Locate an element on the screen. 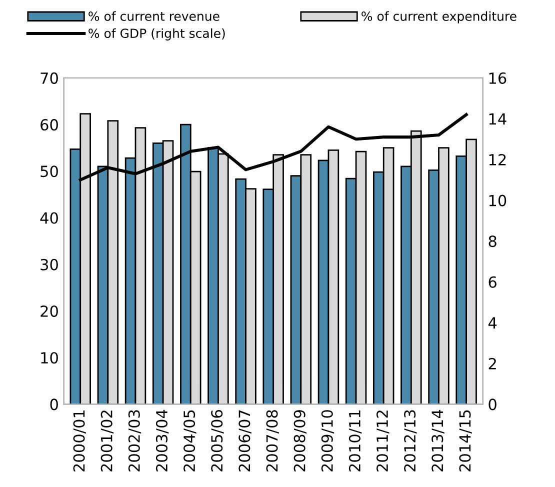 Image resolution: width=555 pixels, height=487 pixels. y2-tick-label: 16 is located at coordinates (497, 78).